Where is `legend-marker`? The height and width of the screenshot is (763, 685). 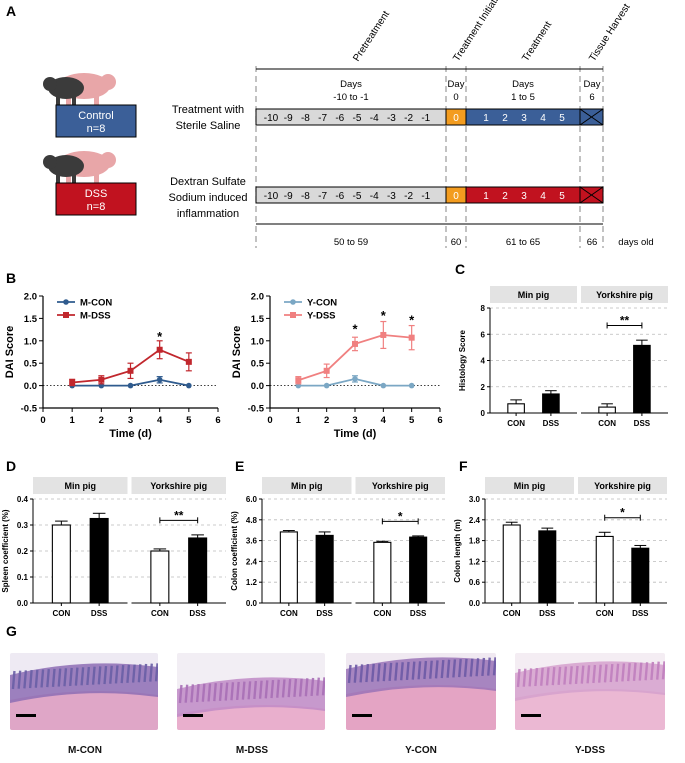 legend-marker is located at coordinates (66, 315).